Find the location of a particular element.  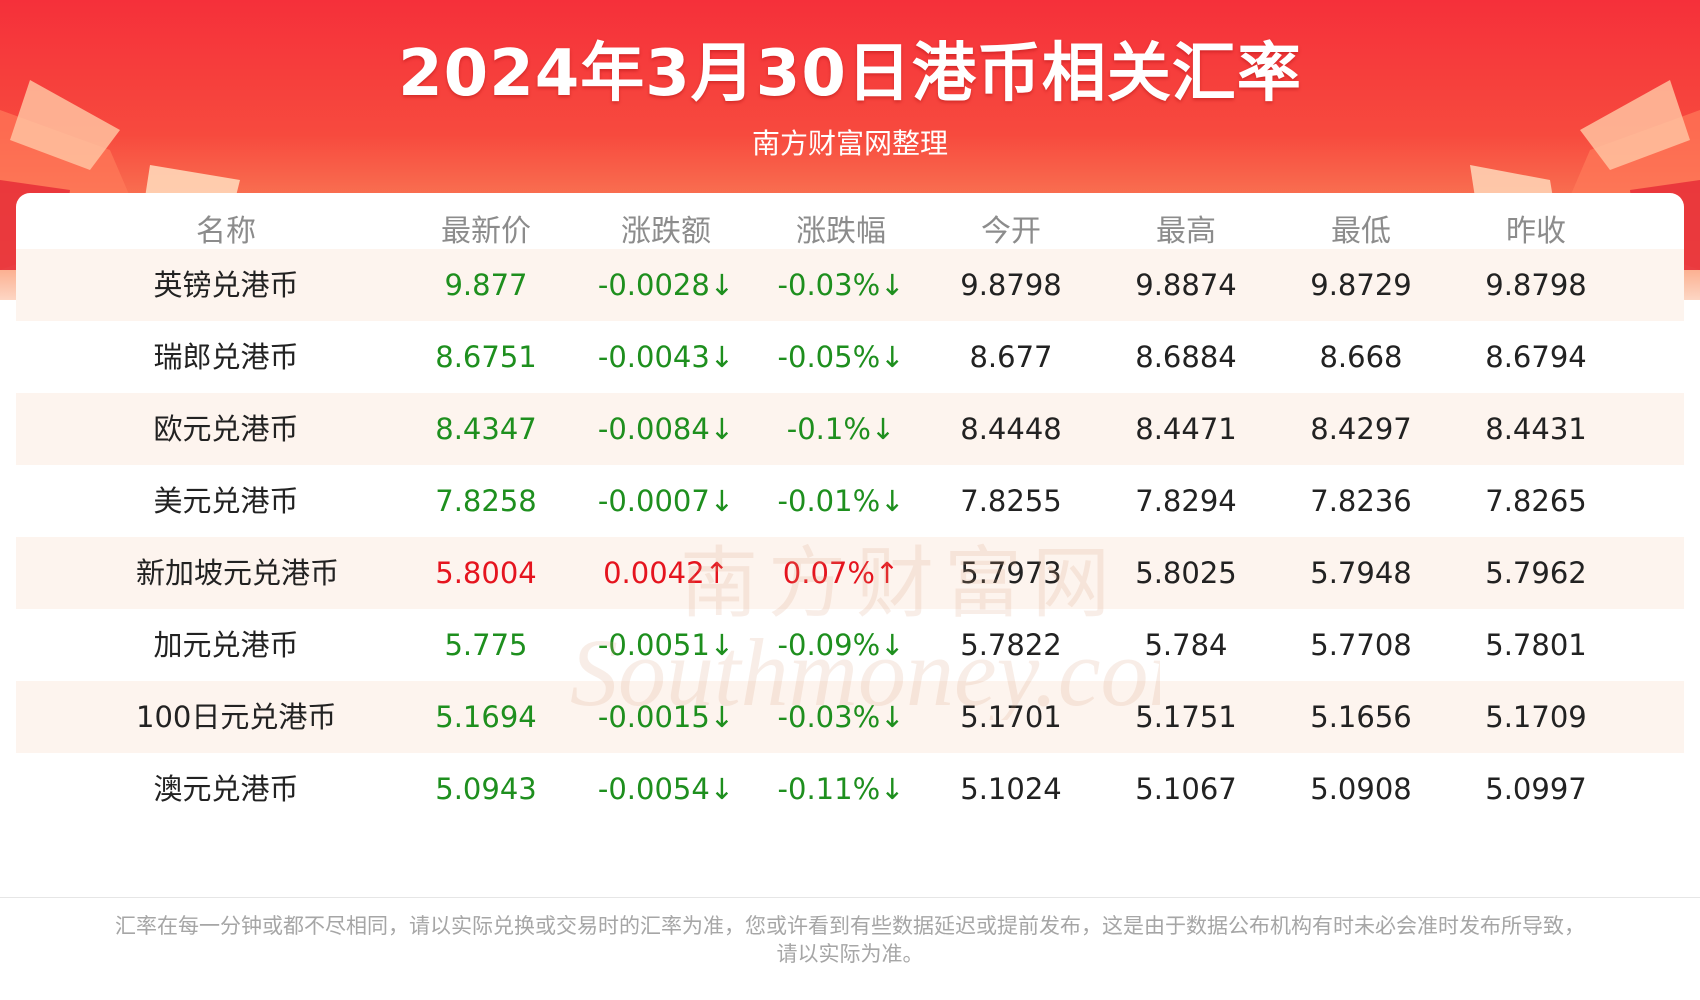

column-header: 涨跌幅 is located at coordinates (841, 231).